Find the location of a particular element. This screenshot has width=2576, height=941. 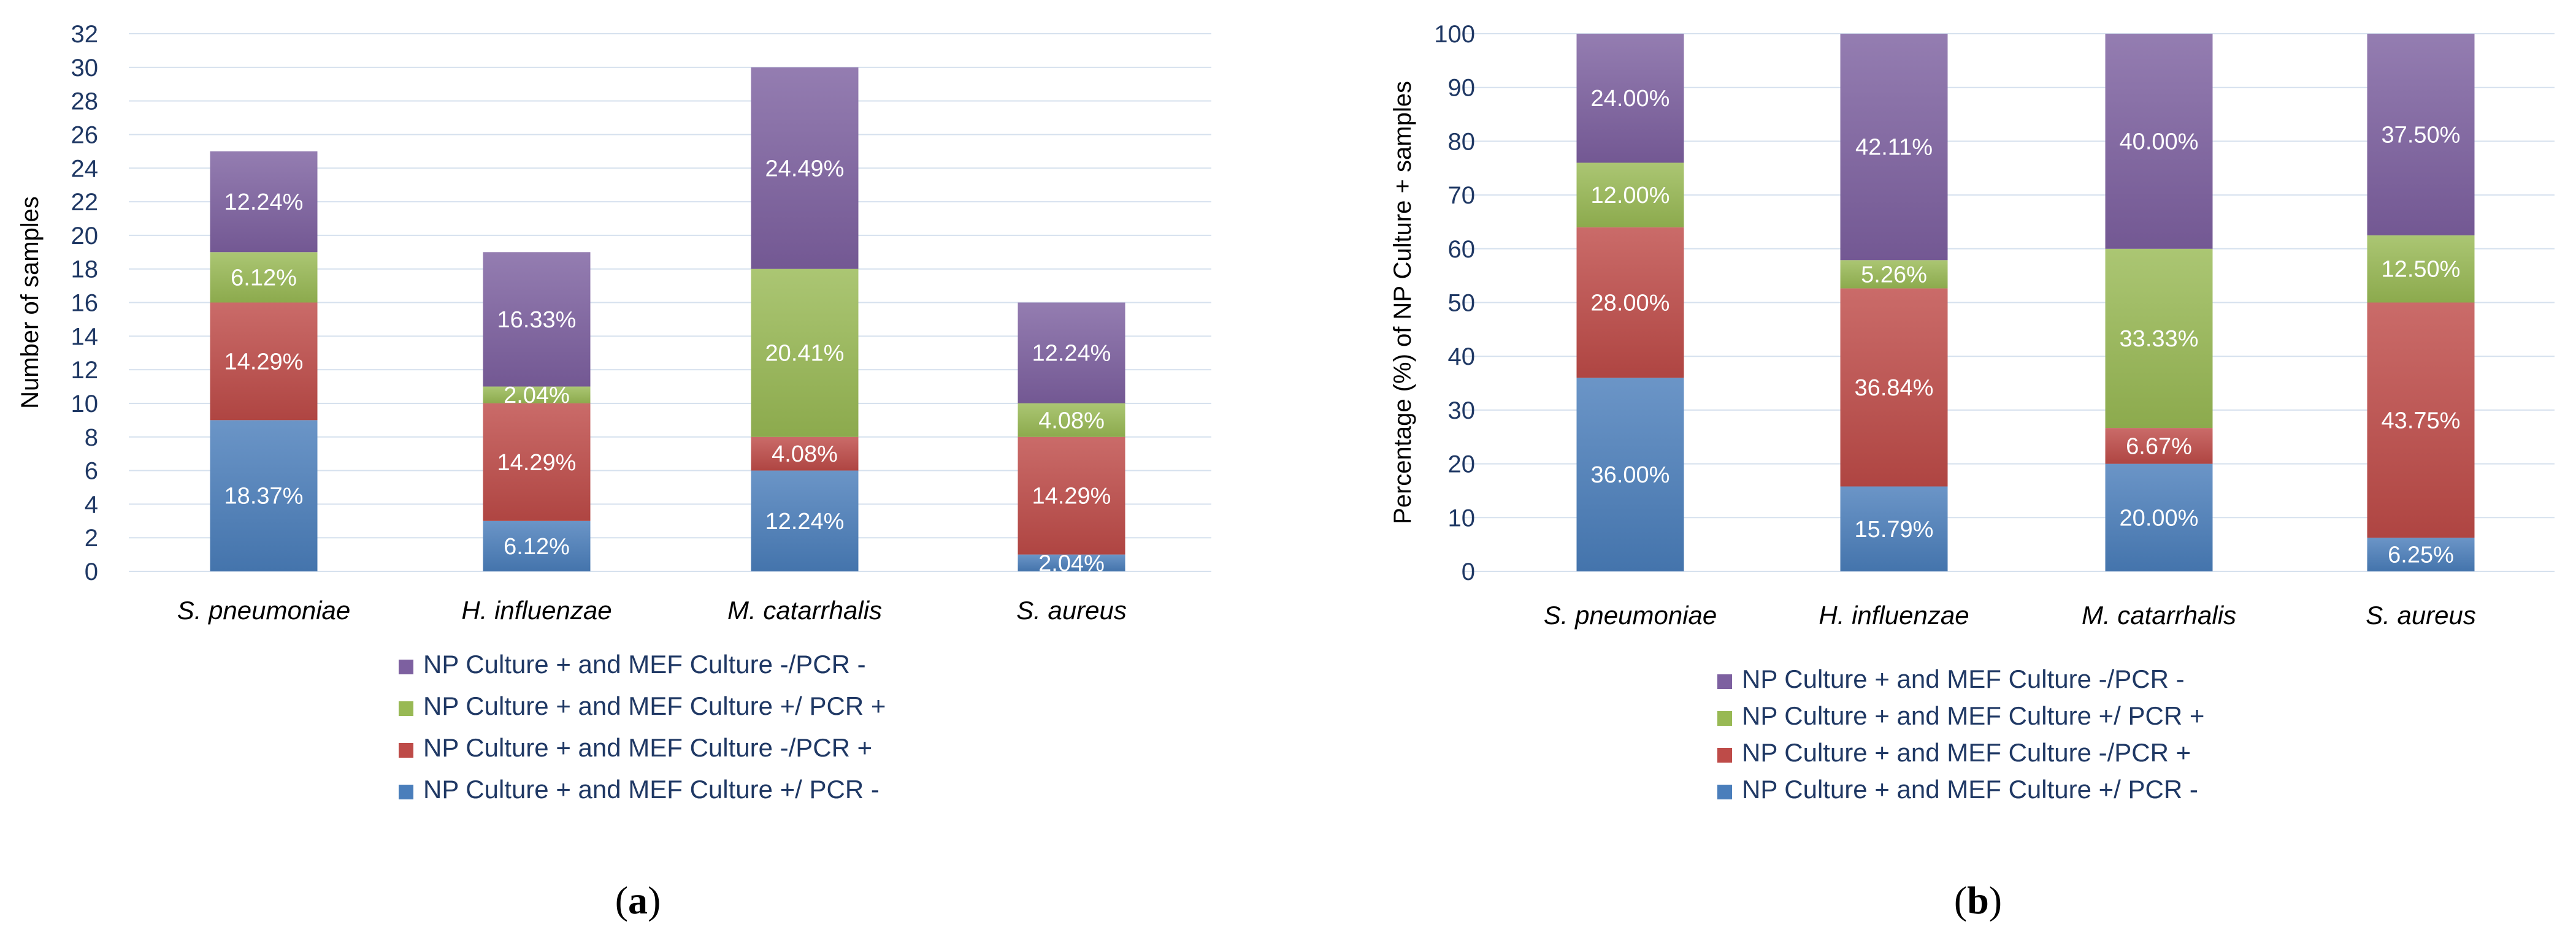

data-label: 16.33% is located at coordinates (537, 320).